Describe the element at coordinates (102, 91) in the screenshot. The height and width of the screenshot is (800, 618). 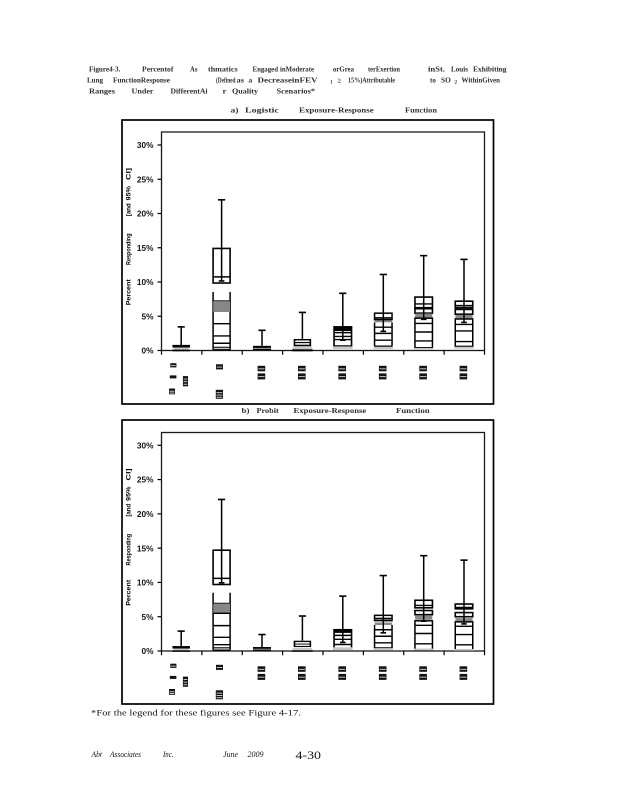
I see `svg-text: Ranges` at that location.